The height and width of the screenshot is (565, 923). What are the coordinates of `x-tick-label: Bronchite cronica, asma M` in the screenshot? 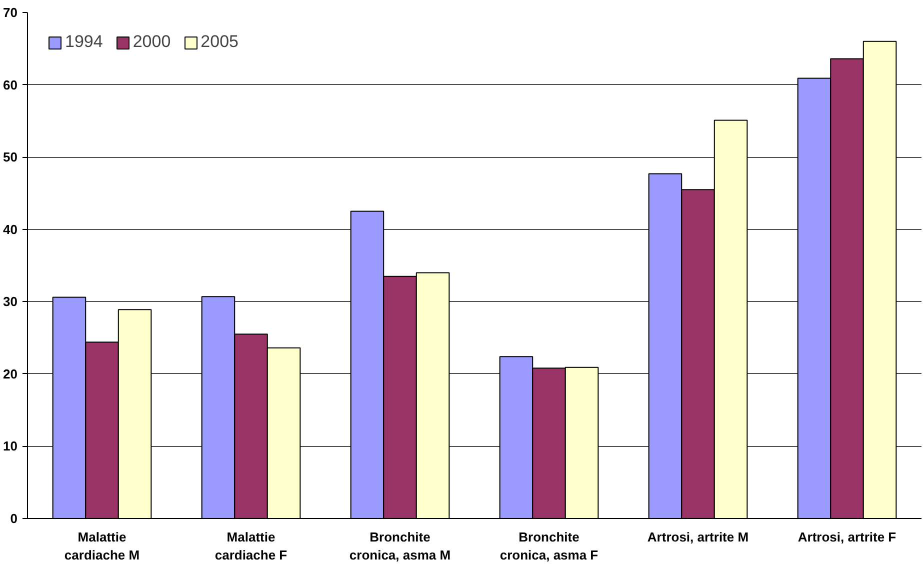 It's located at (400, 546).